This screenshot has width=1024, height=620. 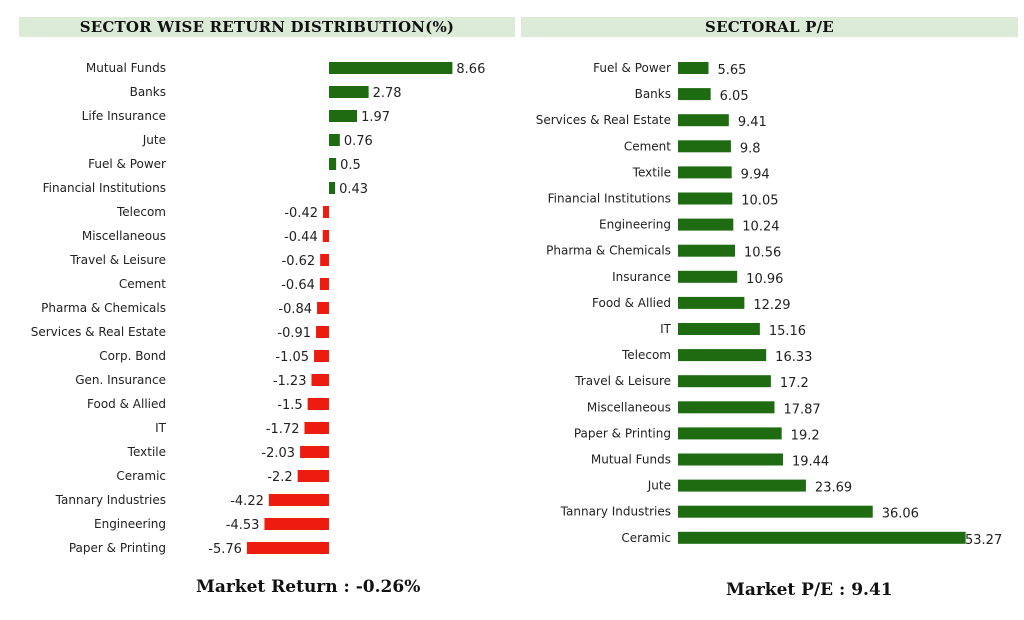 What do you see at coordinates (653, 94) in the screenshot?
I see `pe-category-label-banks: Banks` at bounding box center [653, 94].